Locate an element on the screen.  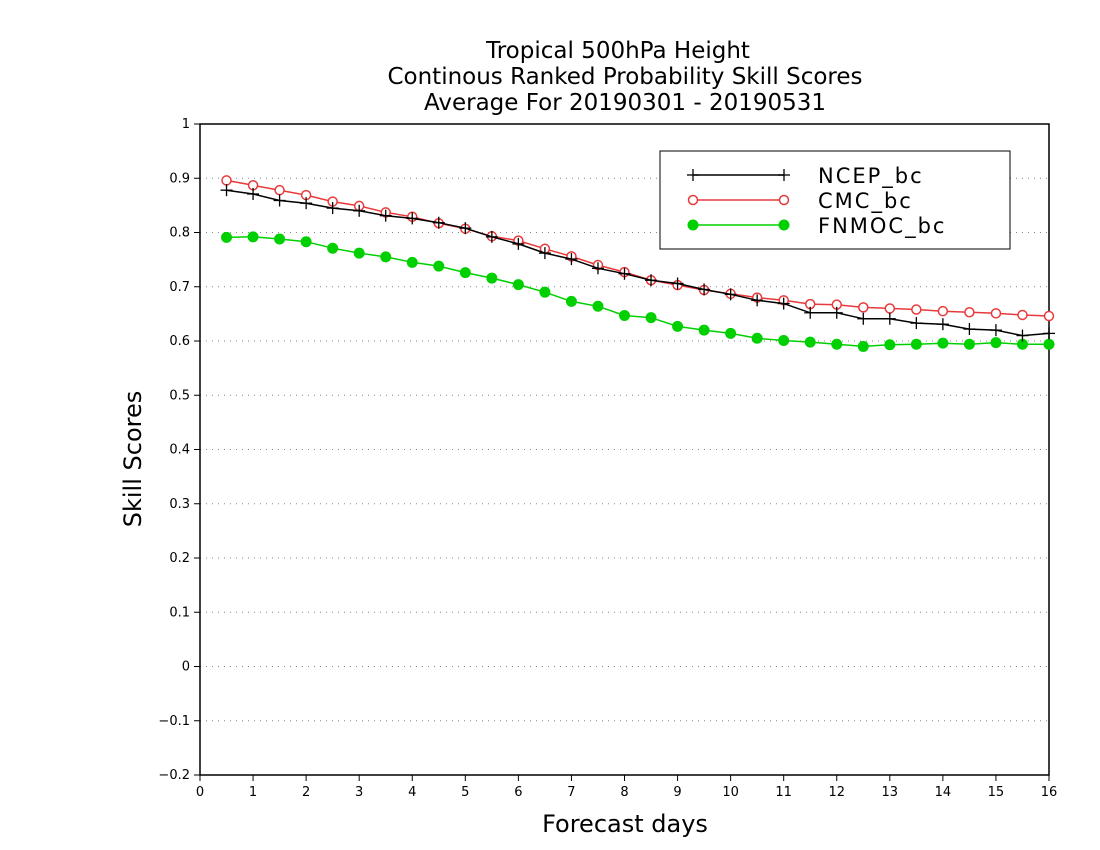
y-tick-label: 0.3 is located at coordinates (179, 504).